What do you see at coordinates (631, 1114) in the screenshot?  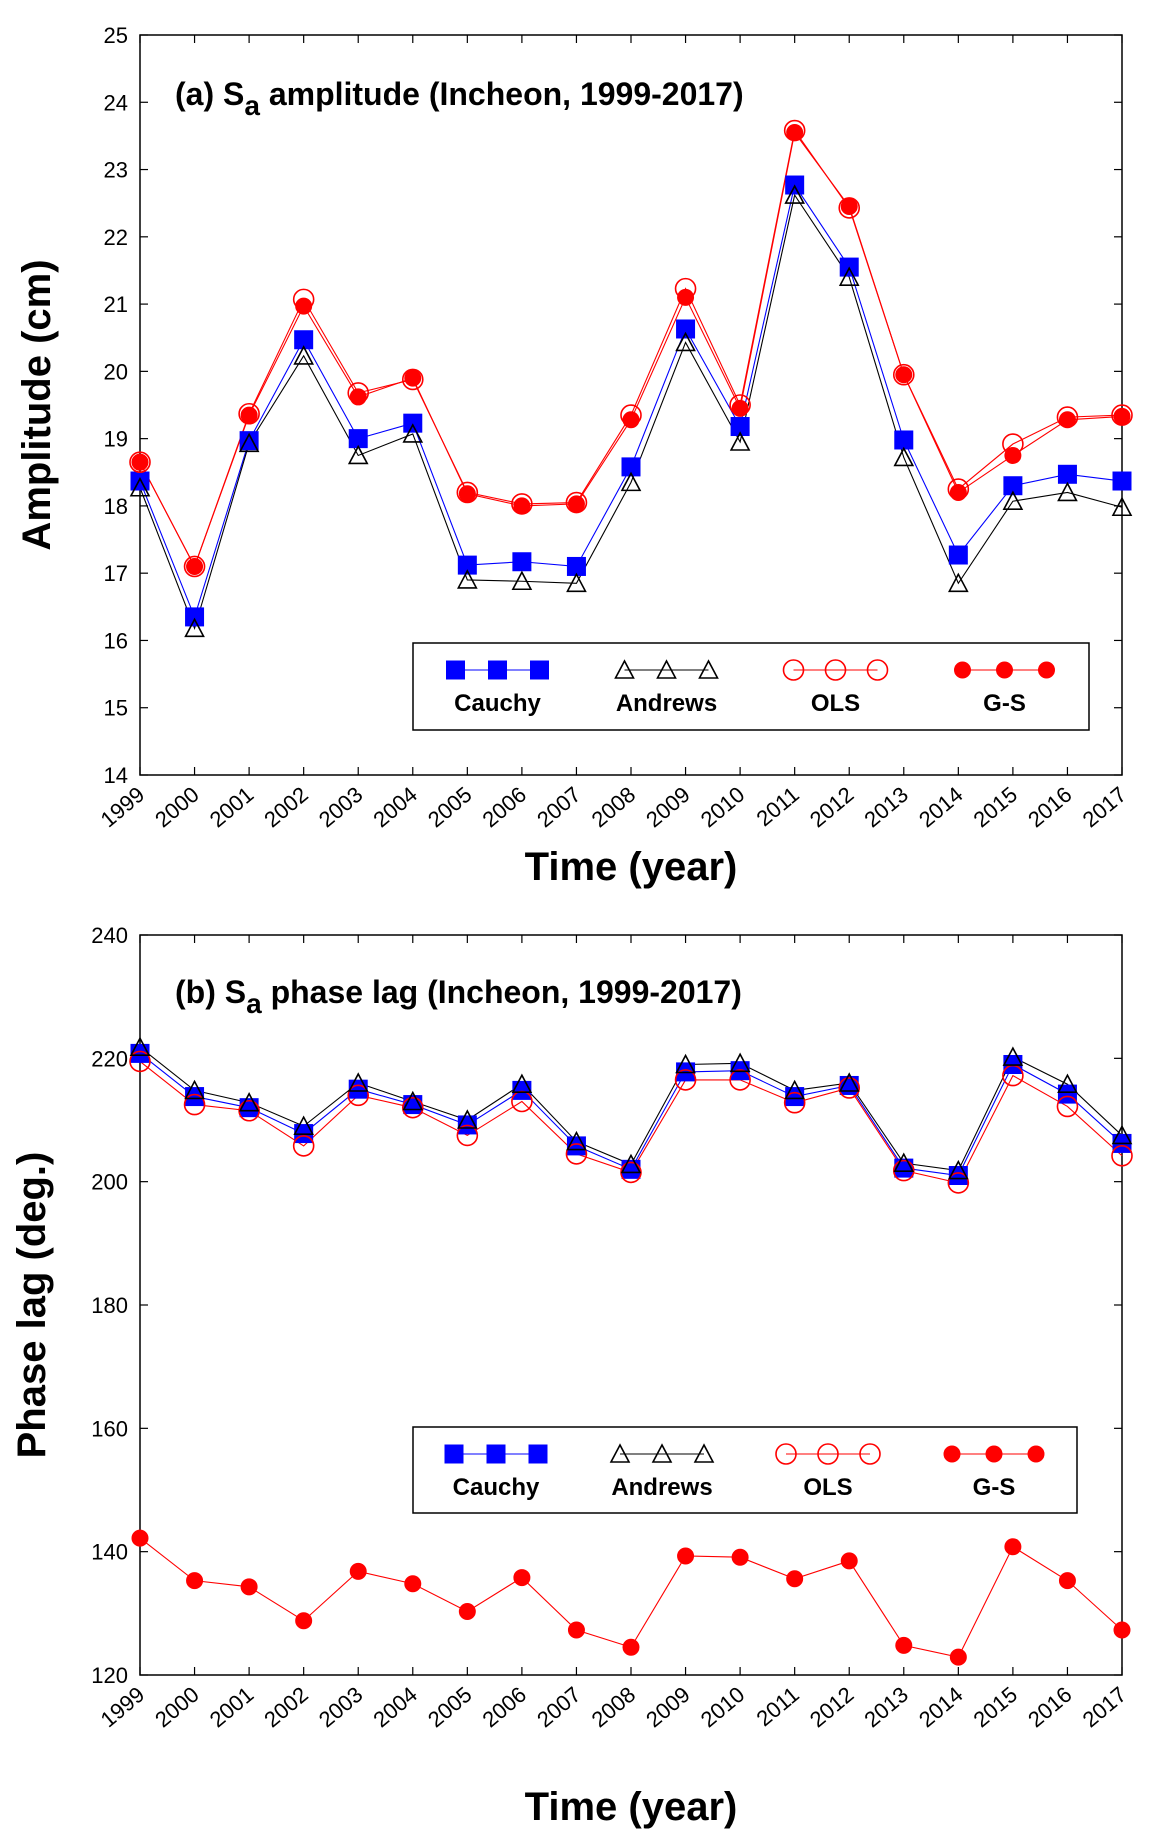 I see `series-line-cauchy` at bounding box center [631, 1114].